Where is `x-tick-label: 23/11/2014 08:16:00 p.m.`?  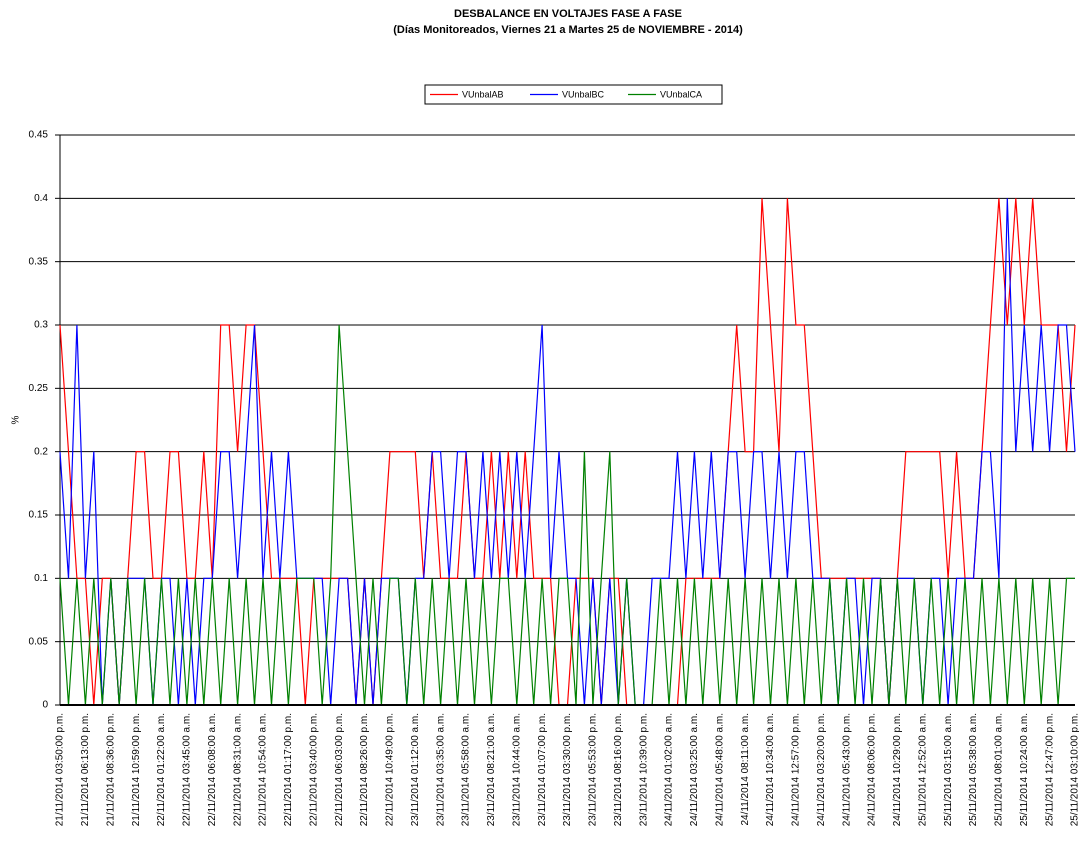 x-tick-label: 23/11/2014 08:16:00 p.m. is located at coordinates (618, 769).